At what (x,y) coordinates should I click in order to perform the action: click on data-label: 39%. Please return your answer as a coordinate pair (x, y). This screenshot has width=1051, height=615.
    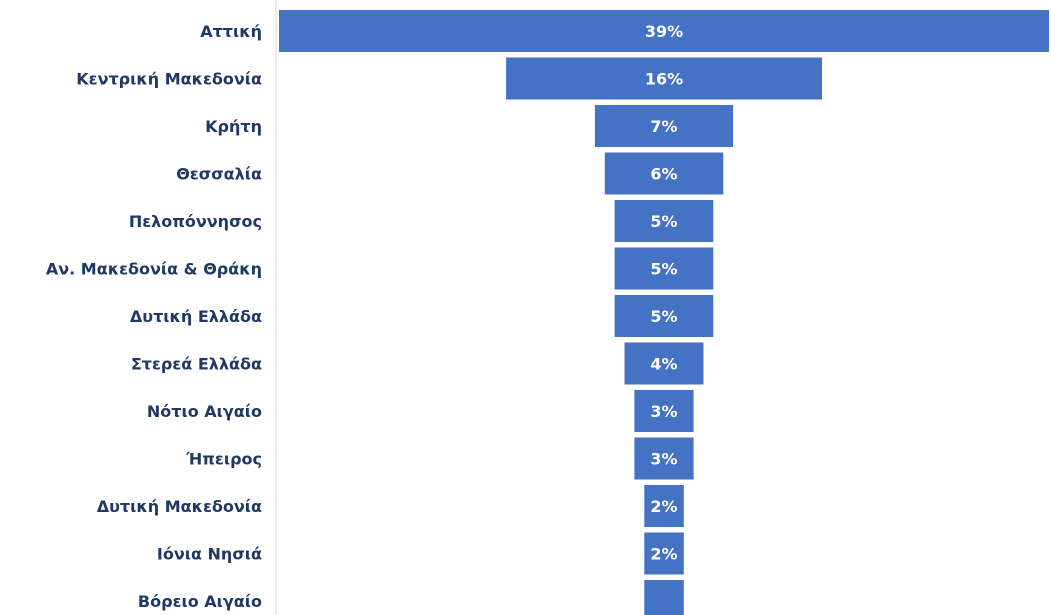
    Looking at the image, I should click on (664, 31).